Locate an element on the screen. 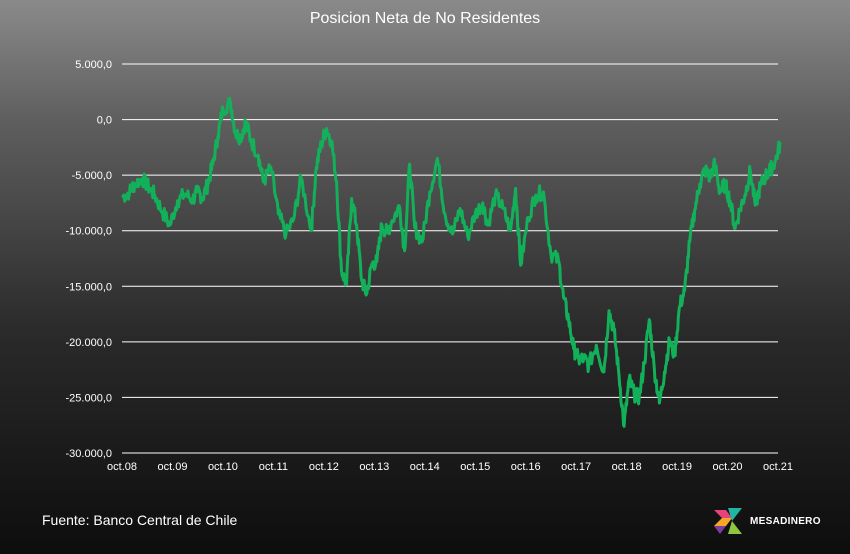  brand-name: MESADINERO is located at coordinates (785, 521).